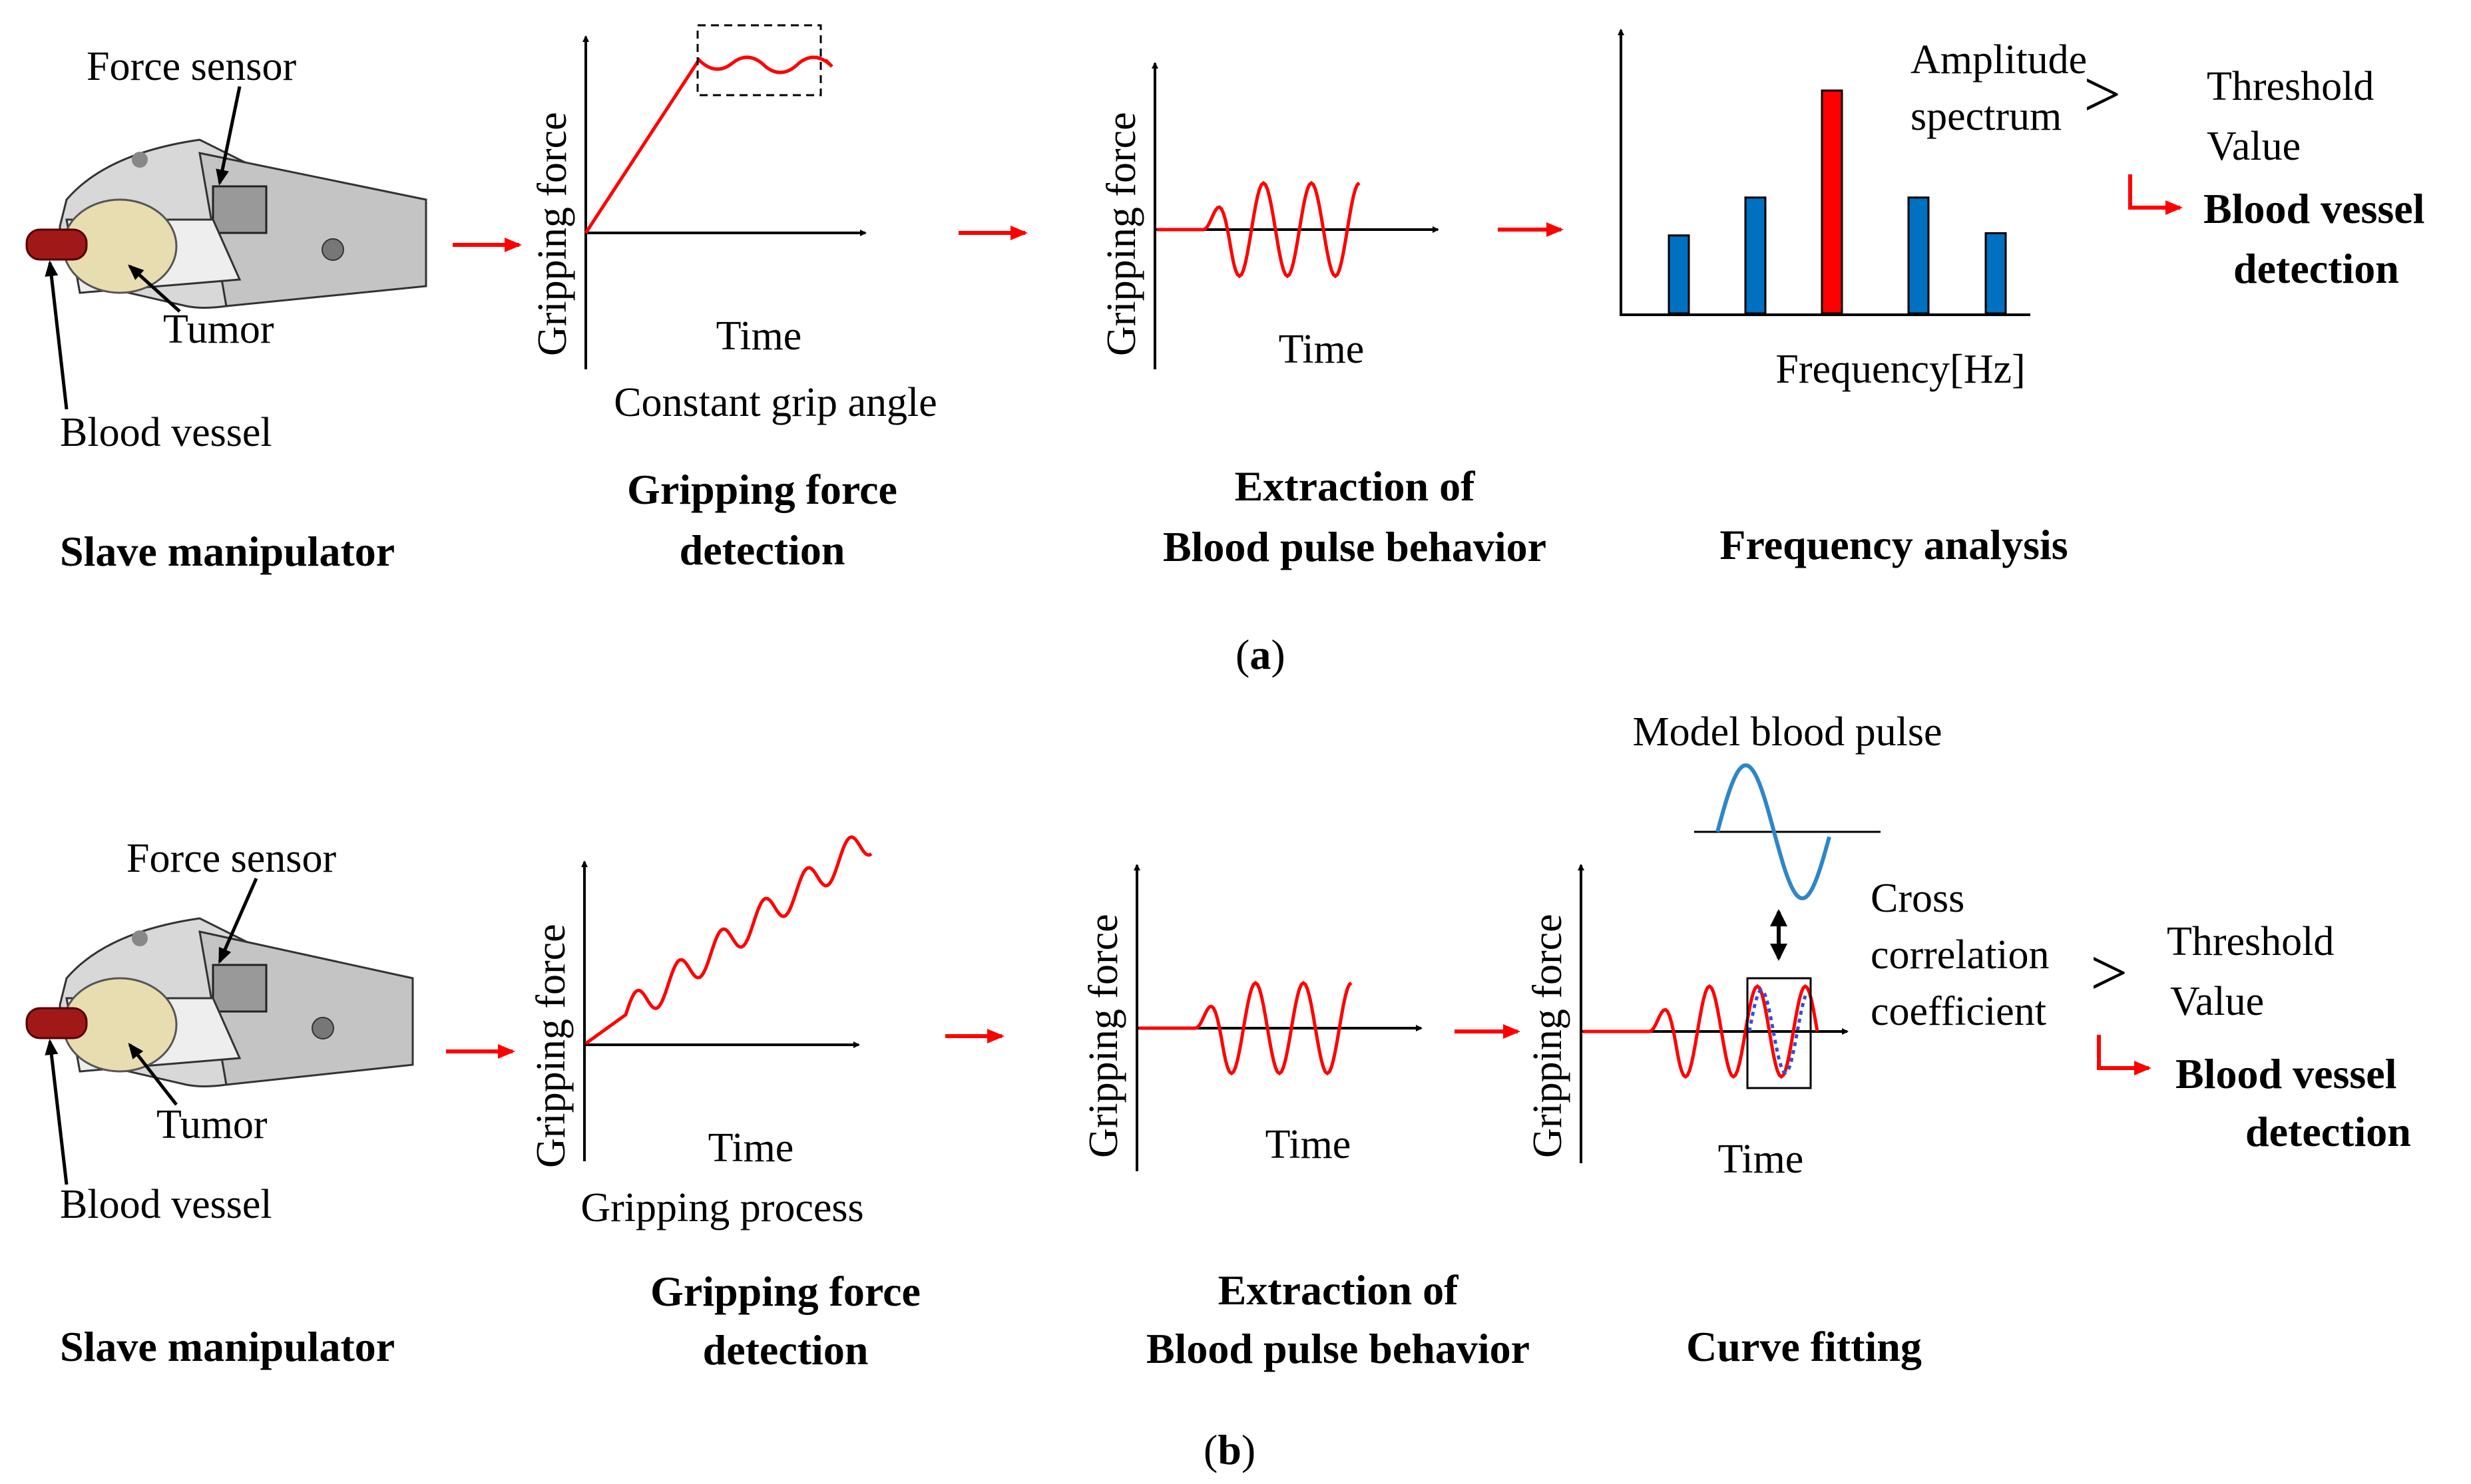 This screenshot has width=2471, height=1484. I want to click on model-blood-pulse-label: Model blood pulse, so click(1787, 732).